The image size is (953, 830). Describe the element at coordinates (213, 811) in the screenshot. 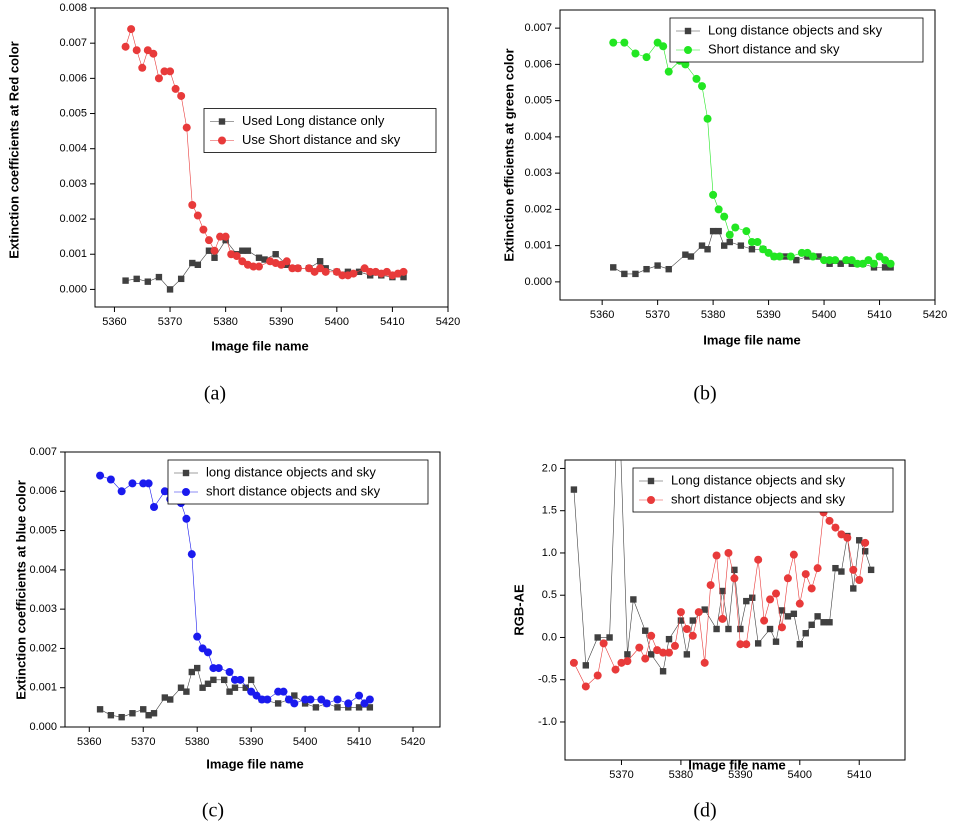

I see `caption: (c)` at that location.